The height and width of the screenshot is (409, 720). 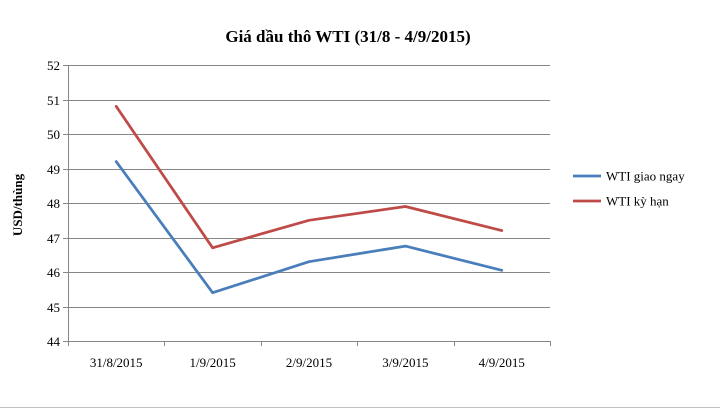 What do you see at coordinates (53, 134) in the screenshot?
I see `y-tick-label: 50` at bounding box center [53, 134].